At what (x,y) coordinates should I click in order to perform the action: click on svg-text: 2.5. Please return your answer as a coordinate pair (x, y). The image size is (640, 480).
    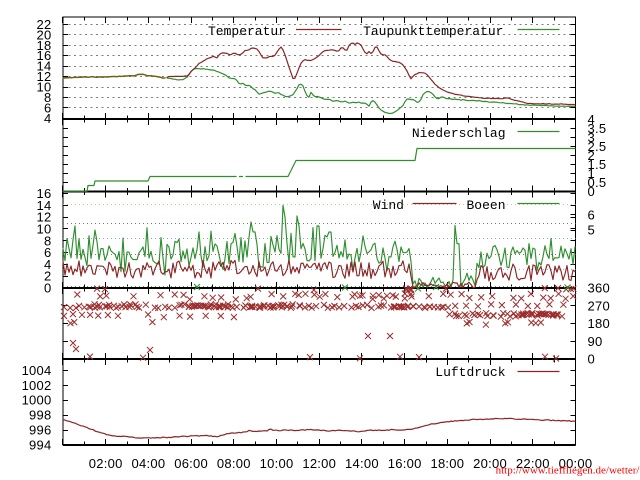
    Looking at the image, I should click on (597, 146).